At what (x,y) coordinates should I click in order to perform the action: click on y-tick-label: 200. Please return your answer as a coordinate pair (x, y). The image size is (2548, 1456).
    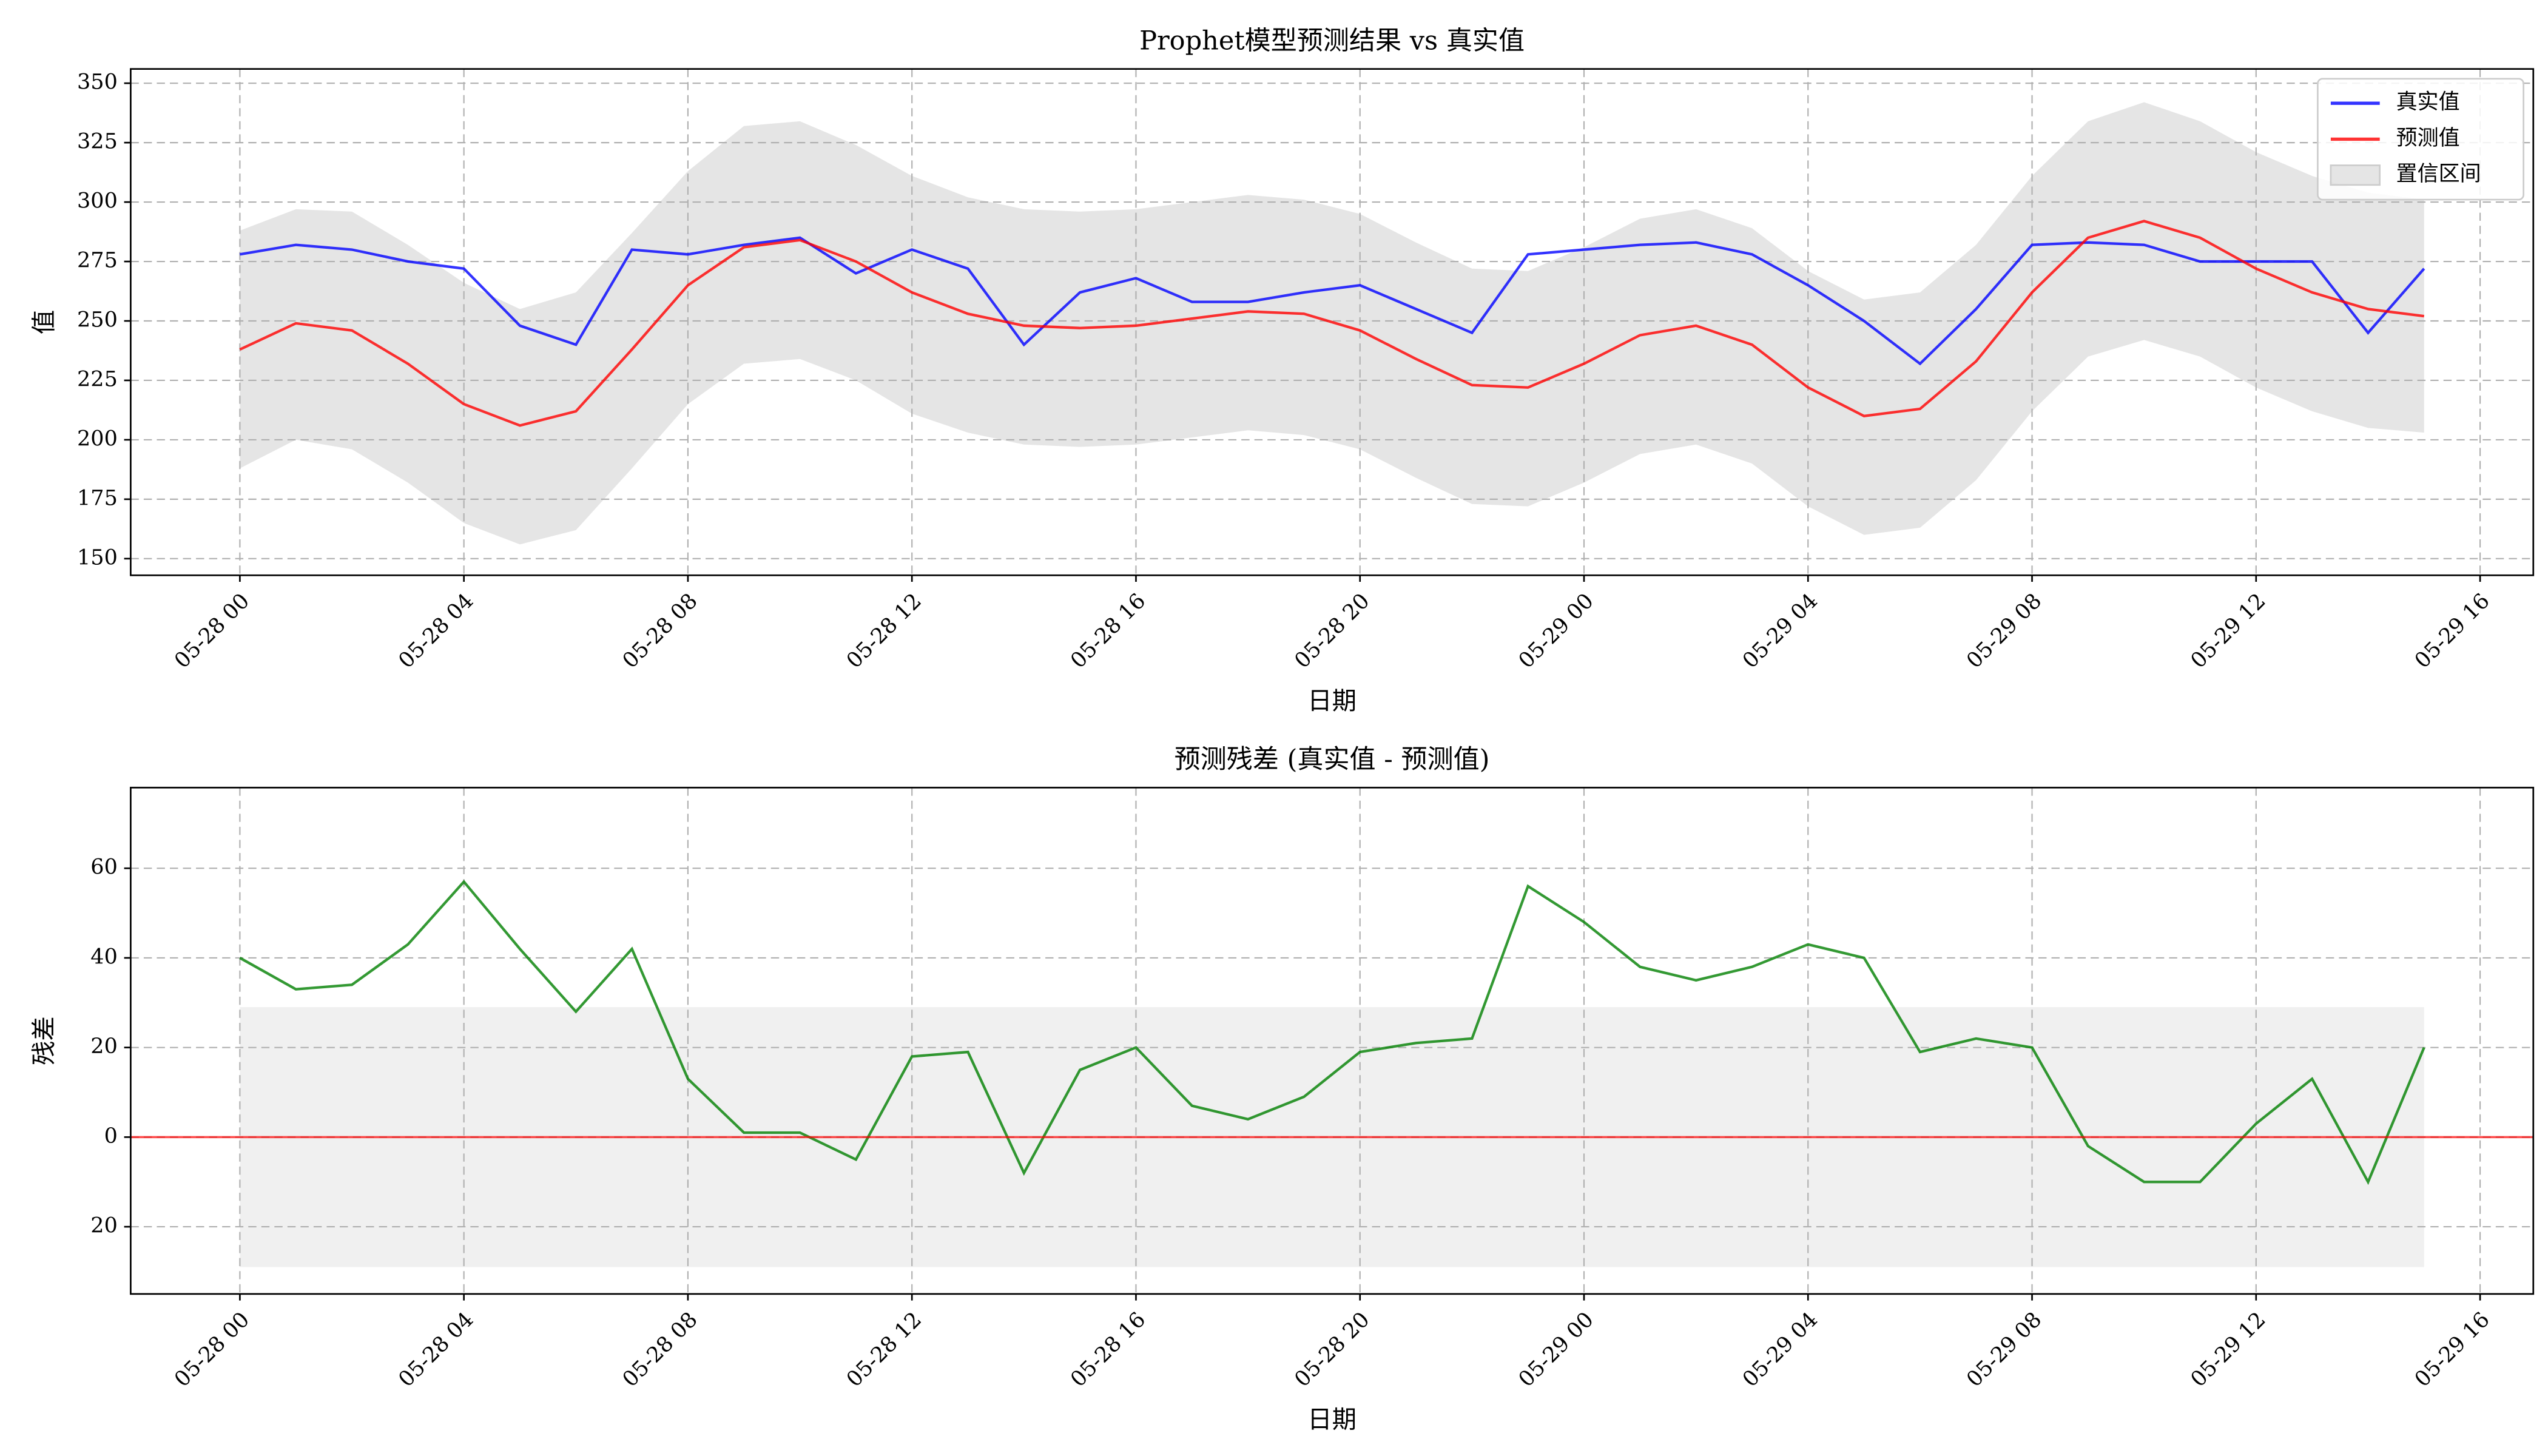
    Looking at the image, I should click on (97, 438).